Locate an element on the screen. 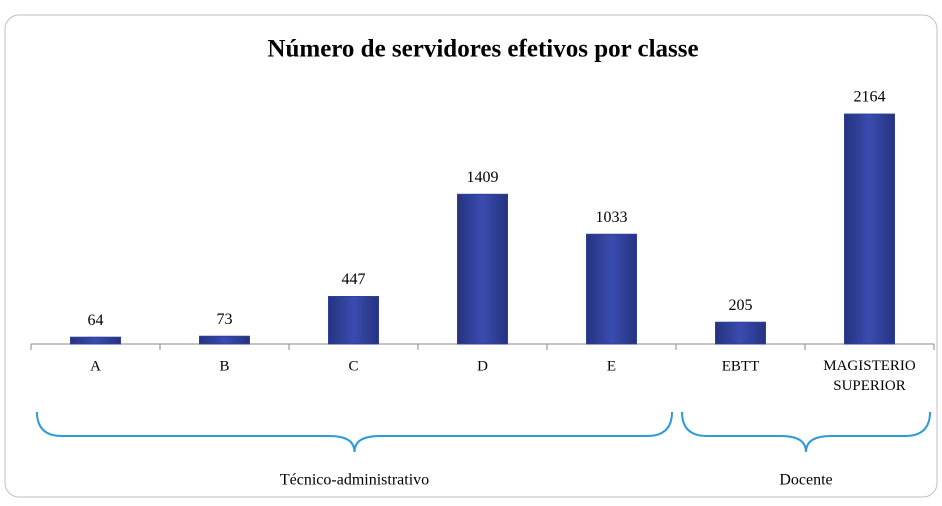 The image size is (942, 506). x-tick-label: A is located at coordinates (95, 366).